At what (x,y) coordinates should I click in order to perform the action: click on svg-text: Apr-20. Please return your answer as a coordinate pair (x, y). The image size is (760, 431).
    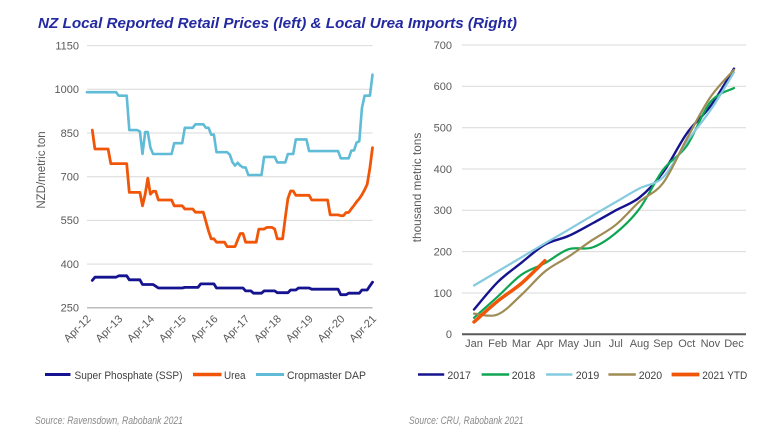
    Looking at the image, I should click on (332, 329).